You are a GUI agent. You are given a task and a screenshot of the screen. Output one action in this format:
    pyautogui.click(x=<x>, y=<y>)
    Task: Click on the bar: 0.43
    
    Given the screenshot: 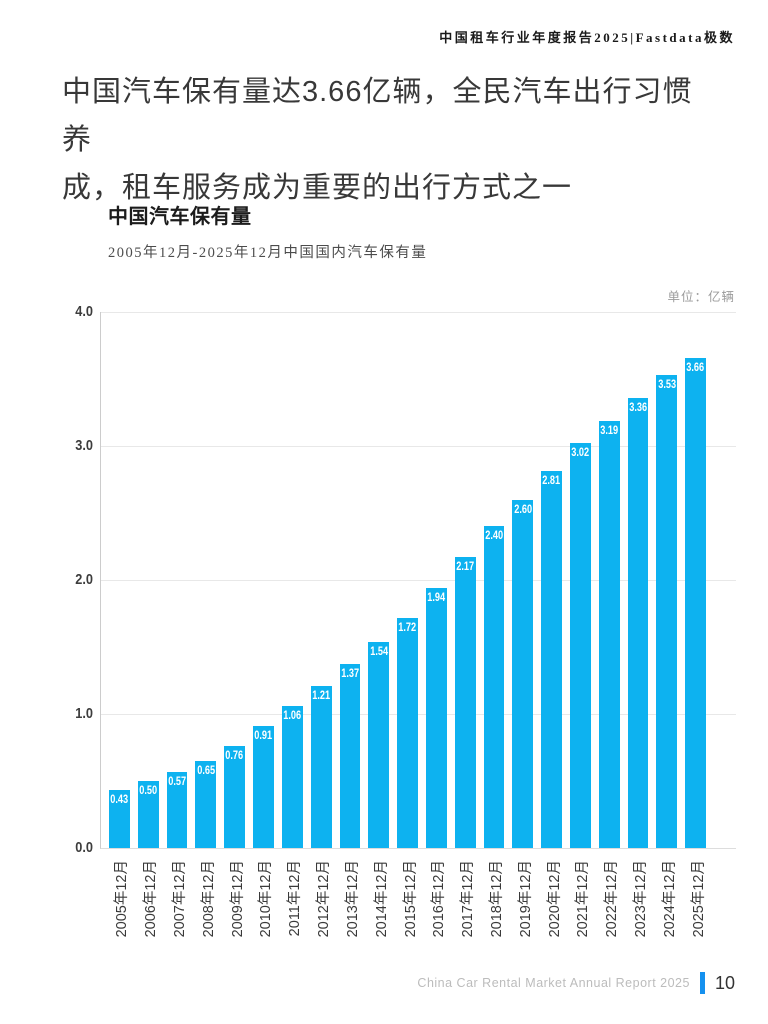 What is the action you would take?
    pyautogui.click(x=119, y=819)
    